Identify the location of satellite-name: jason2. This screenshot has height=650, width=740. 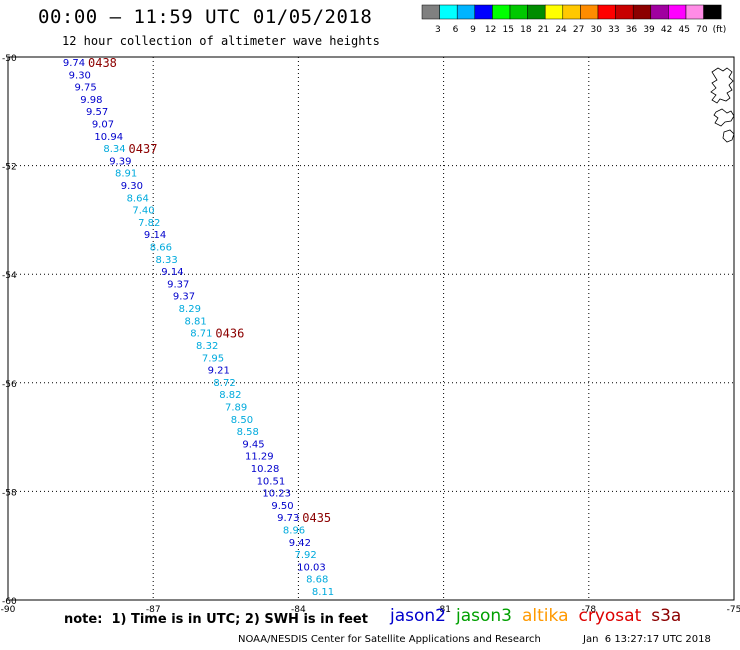
(418, 616).